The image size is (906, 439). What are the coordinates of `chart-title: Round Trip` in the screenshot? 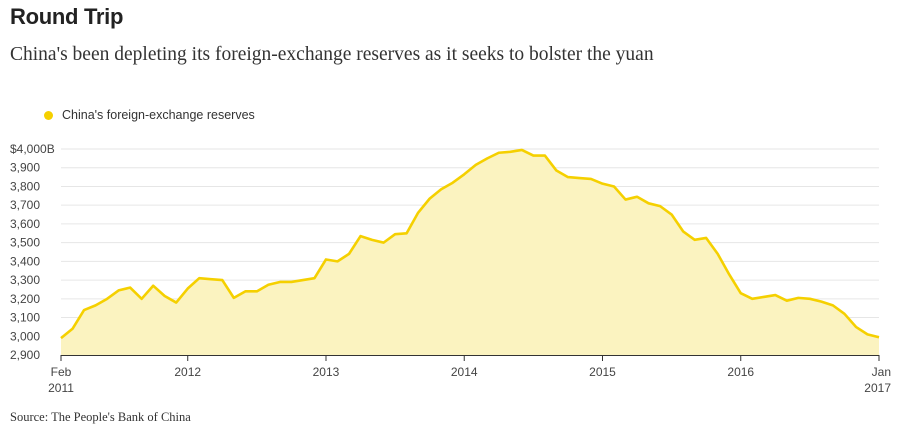 It's located at (67, 16).